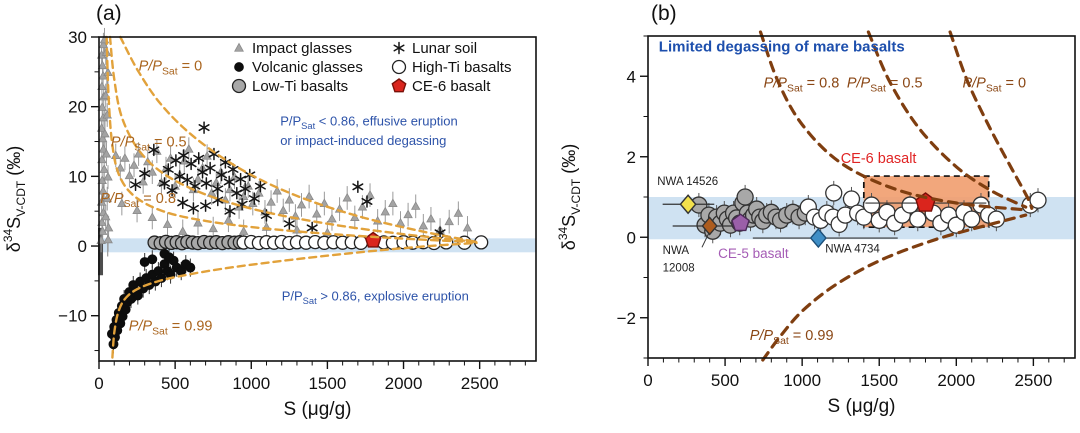  I want to click on y-tick-label: 20, so click(77, 107).